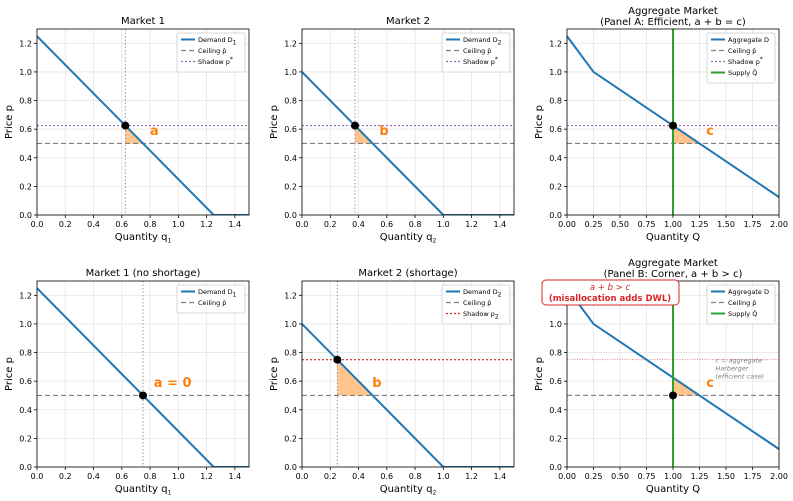 This screenshot has width=793, height=501. I want to click on x-tick-label: 0.0, so click(302, 224).